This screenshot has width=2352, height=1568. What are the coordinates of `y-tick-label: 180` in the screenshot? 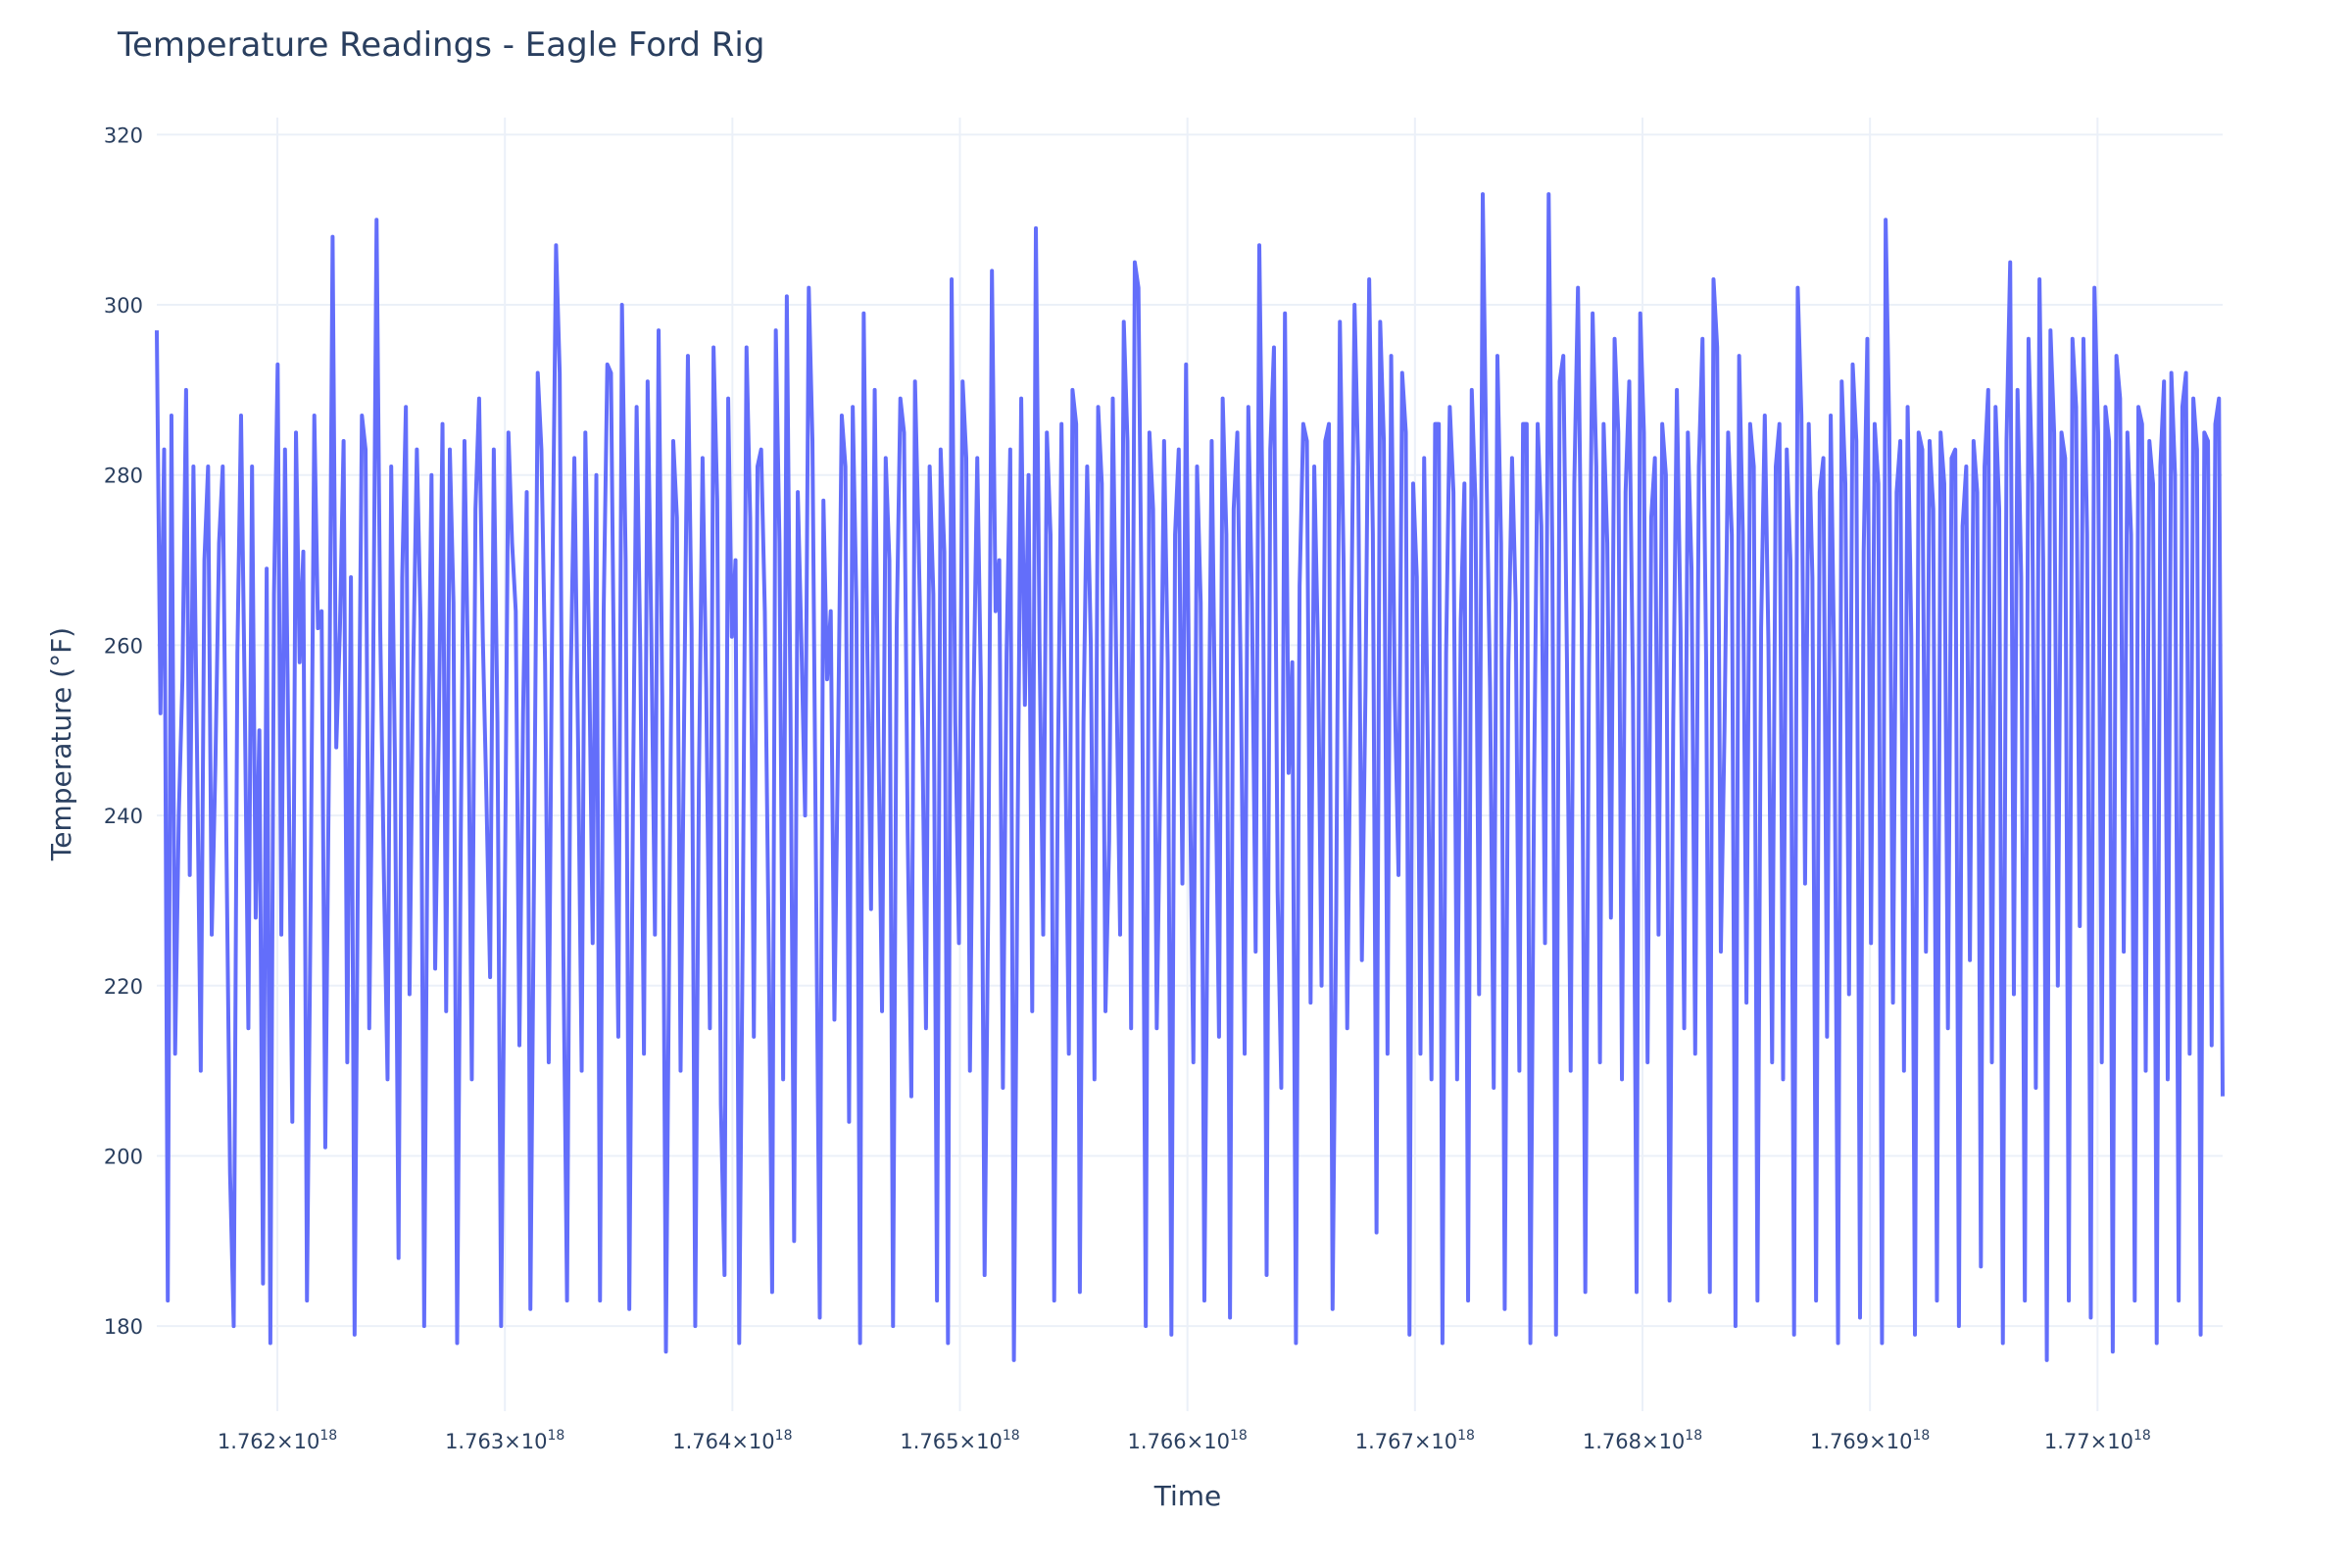 It's located at (124, 1327).